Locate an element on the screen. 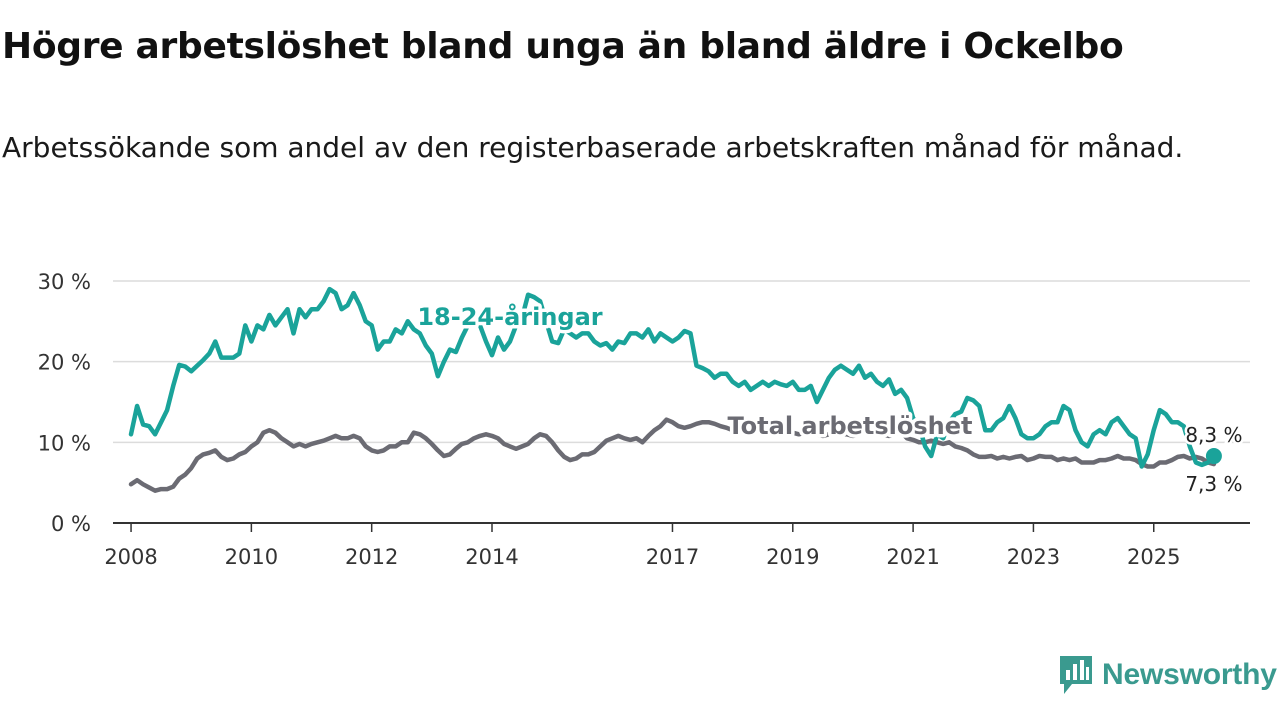  x-tick-label: 2012 is located at coordinates (371, 557).